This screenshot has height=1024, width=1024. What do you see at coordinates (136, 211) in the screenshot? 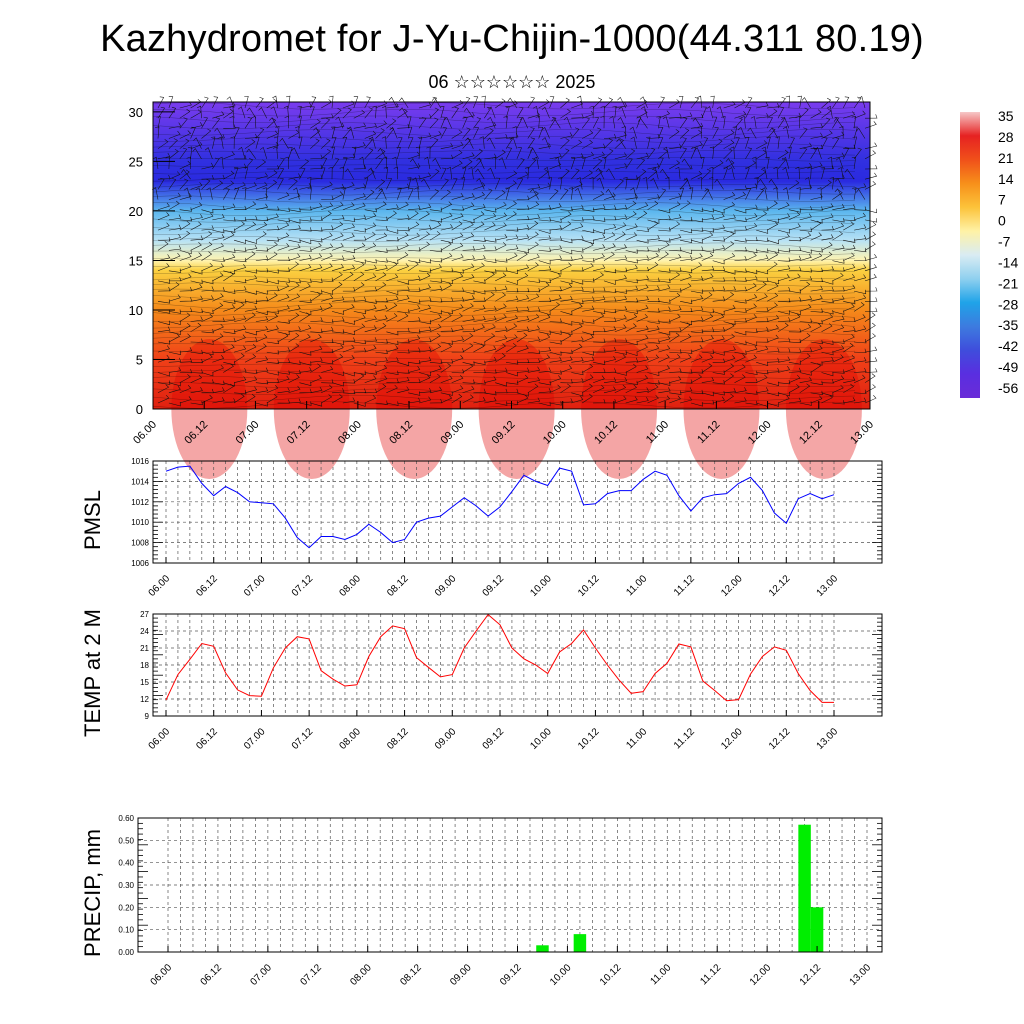
I see `y-tick-label: 20` at bounding box center [136, 211].